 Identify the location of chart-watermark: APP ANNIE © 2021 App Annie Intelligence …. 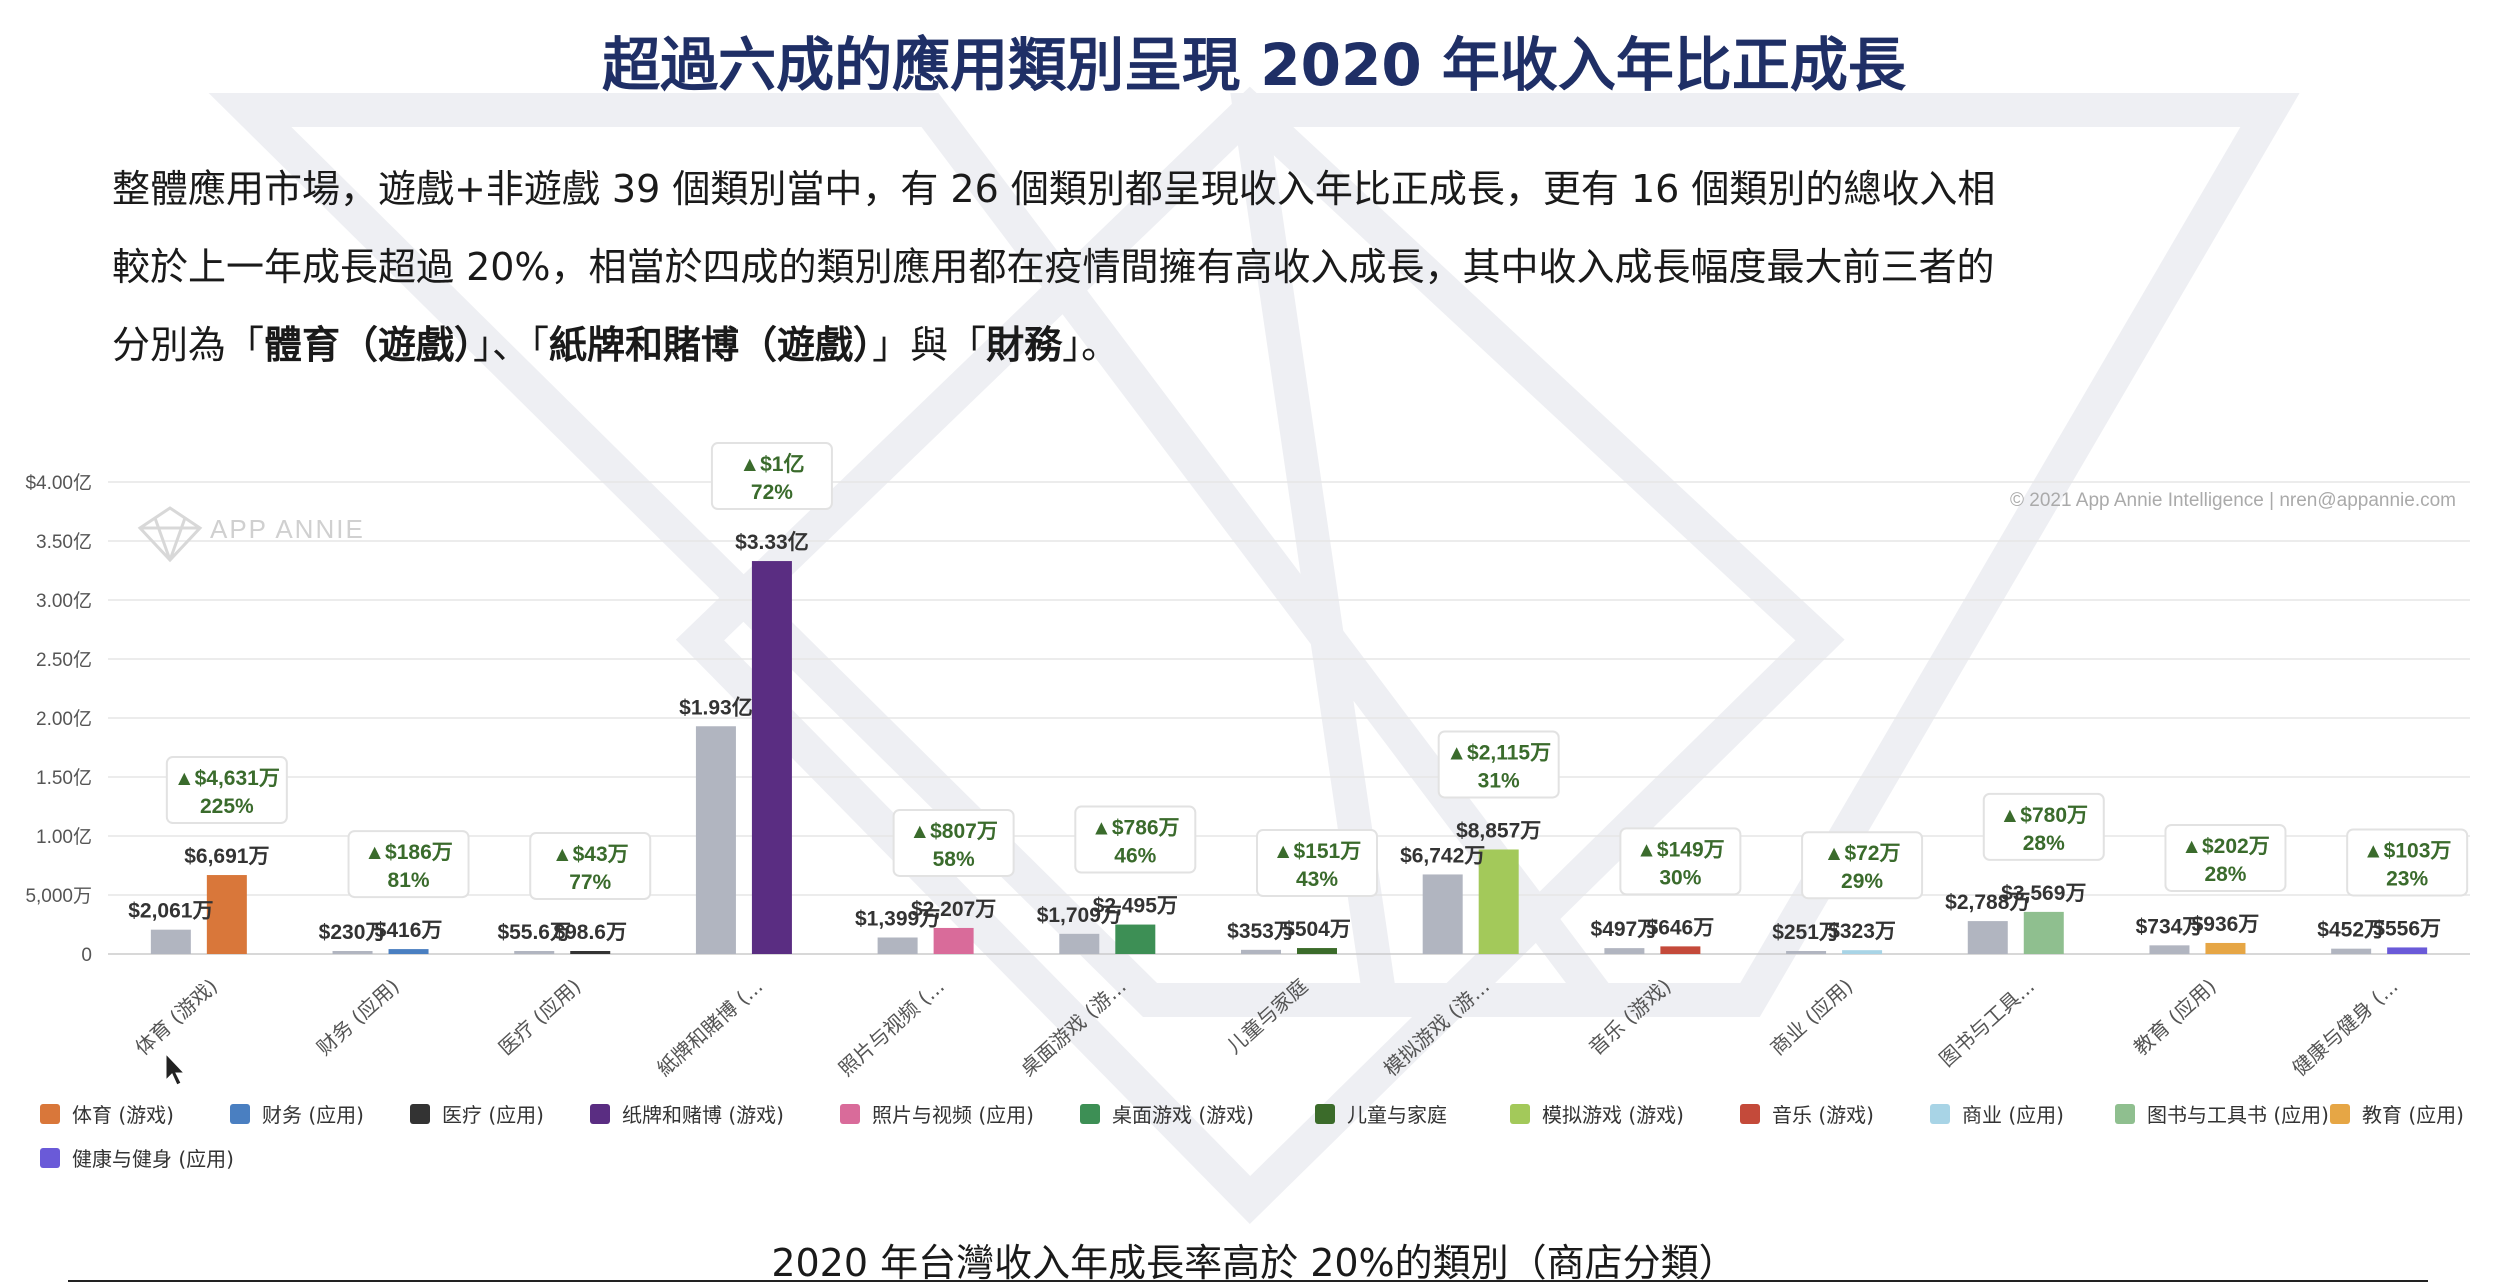
(1296, 526).